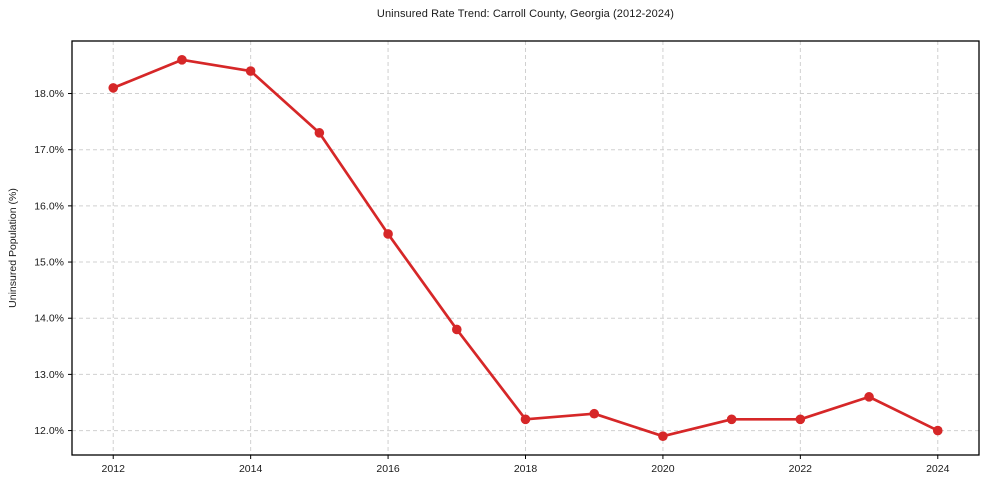 The width and height of the screenshot is (989, 490). I want to click on x-tick-label: 2018, so click(526, 469).